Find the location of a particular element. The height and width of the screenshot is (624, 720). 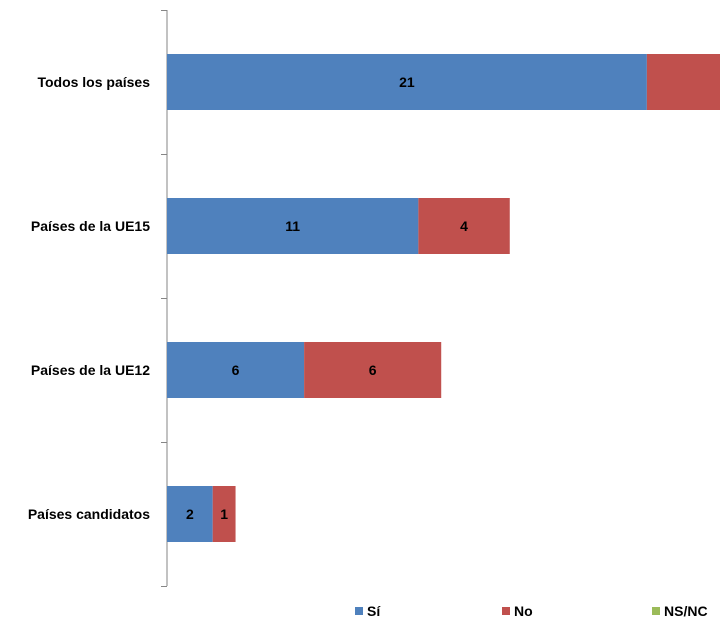

category-label: Países de la UE12 is located at coordinates (90, 370).